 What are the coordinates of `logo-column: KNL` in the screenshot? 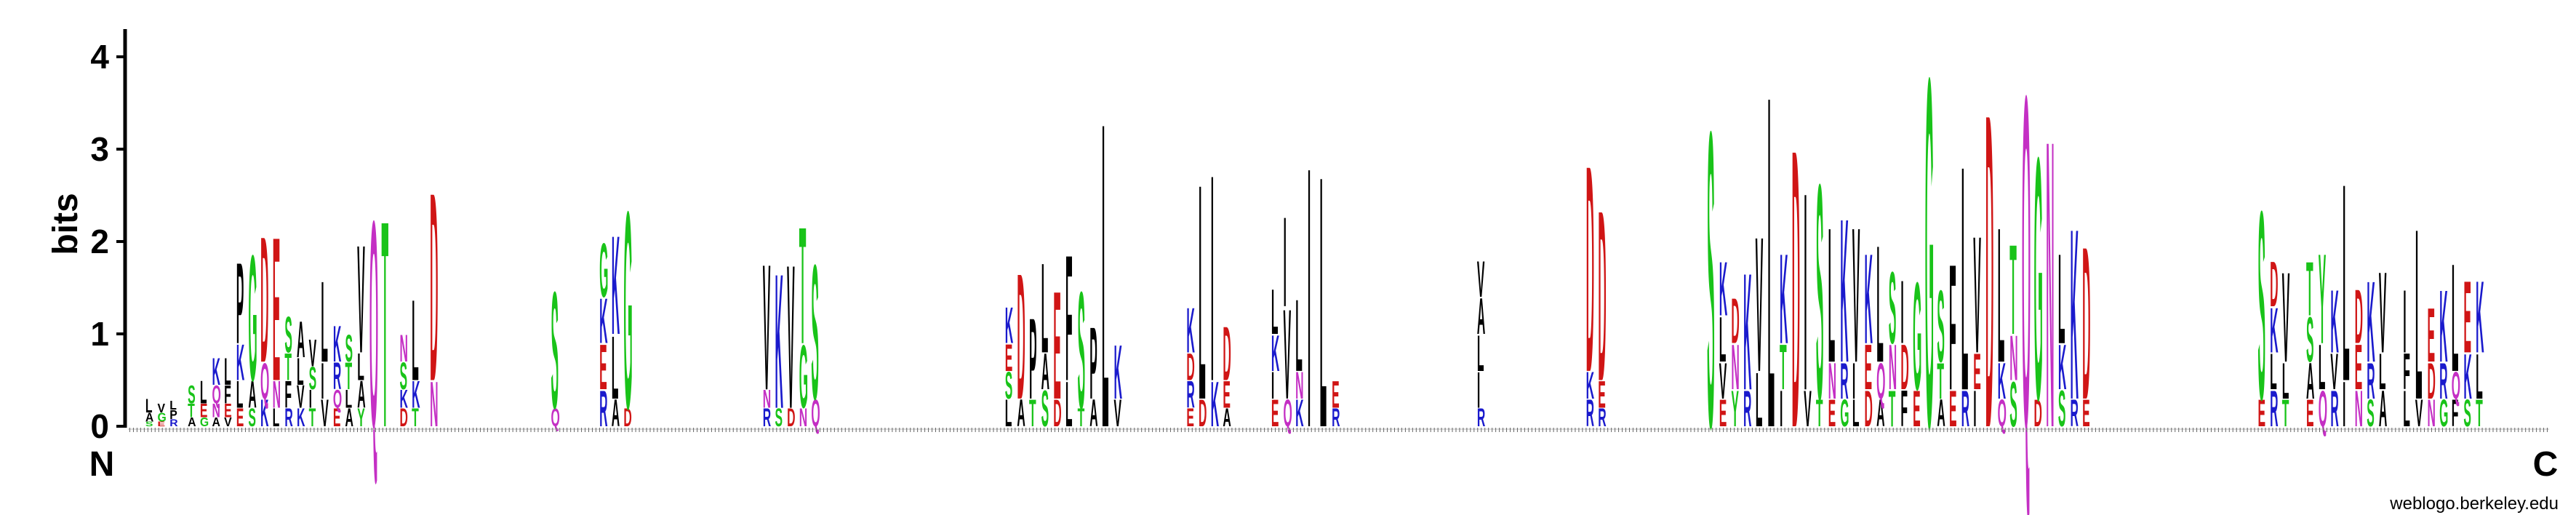 It's located at (1299, 357).